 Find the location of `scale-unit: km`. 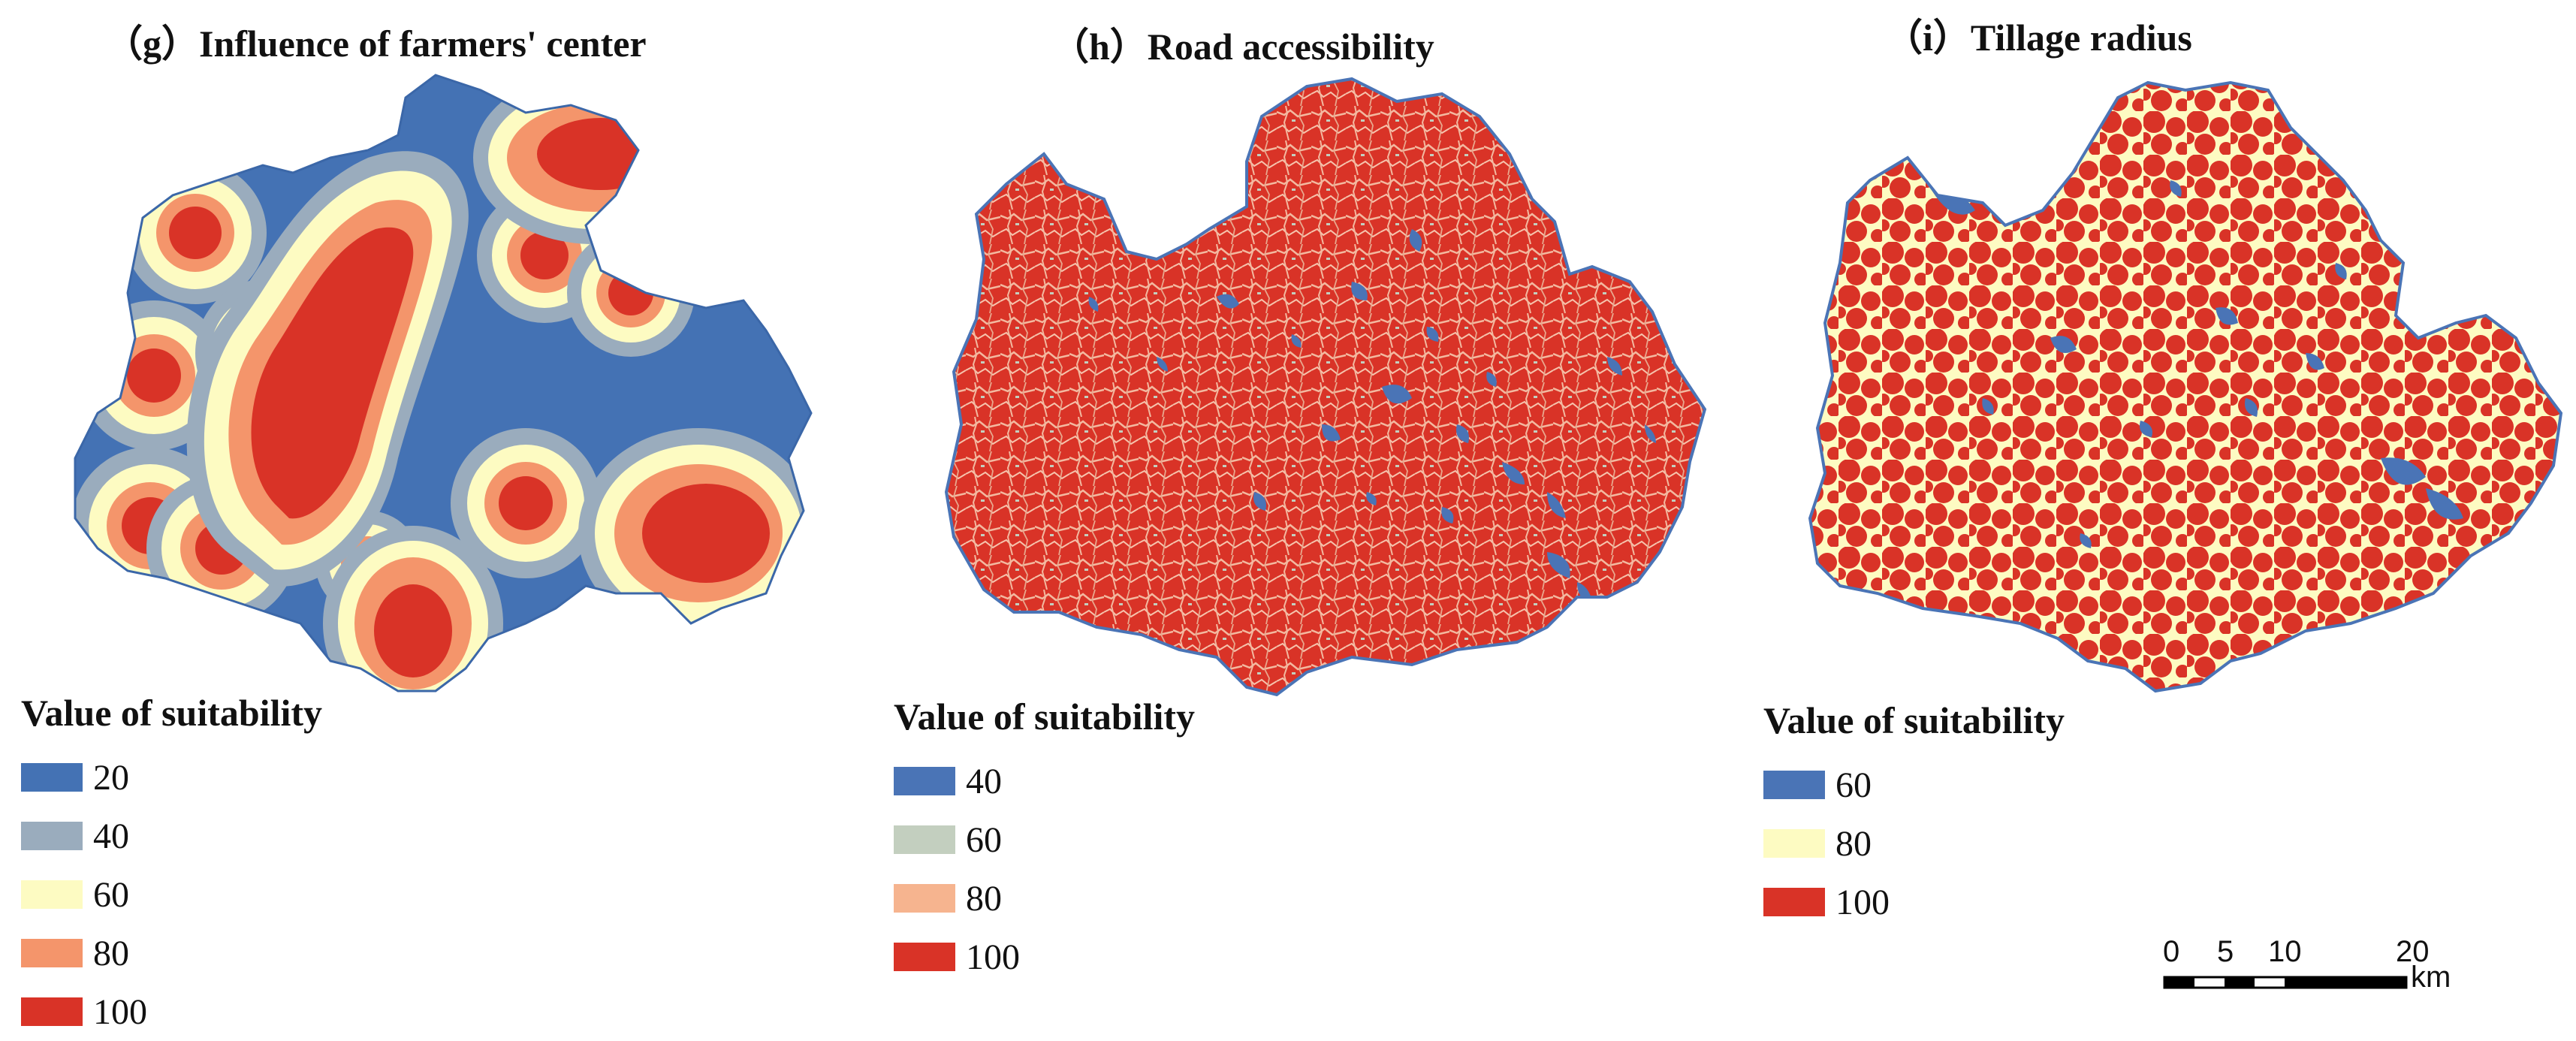

scale-unit: km is located at coordinates (2431, 978).